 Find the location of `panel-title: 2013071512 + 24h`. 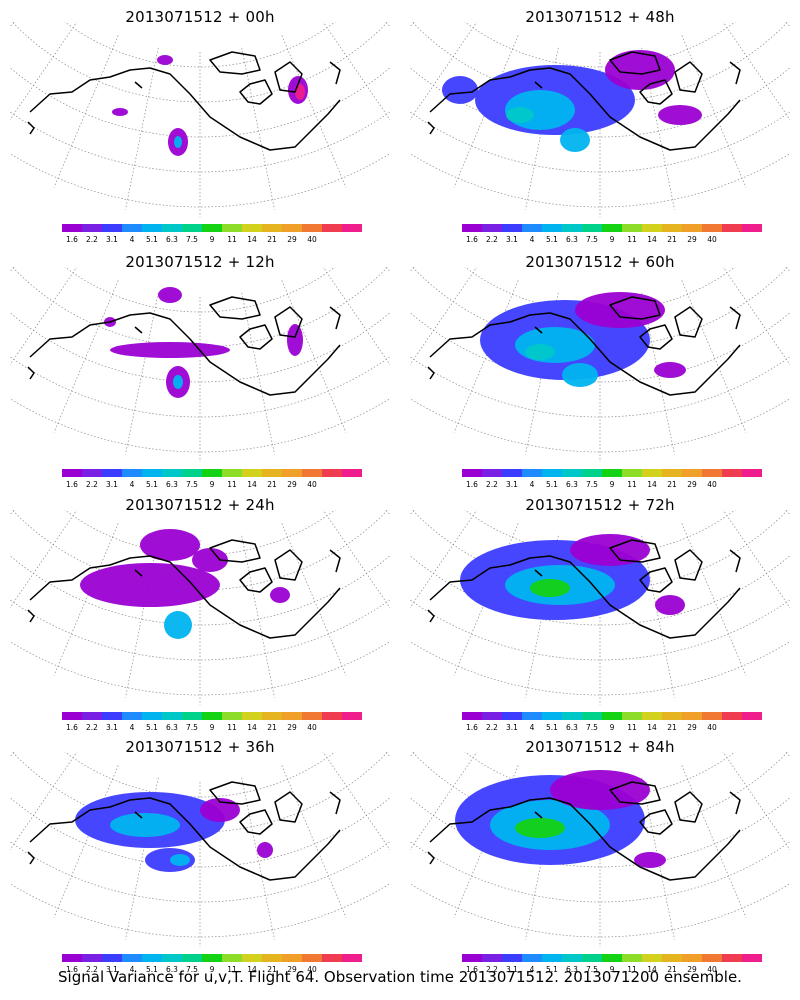

panel-title: 2013071512 + 24h is located at coordinates (200, 505).